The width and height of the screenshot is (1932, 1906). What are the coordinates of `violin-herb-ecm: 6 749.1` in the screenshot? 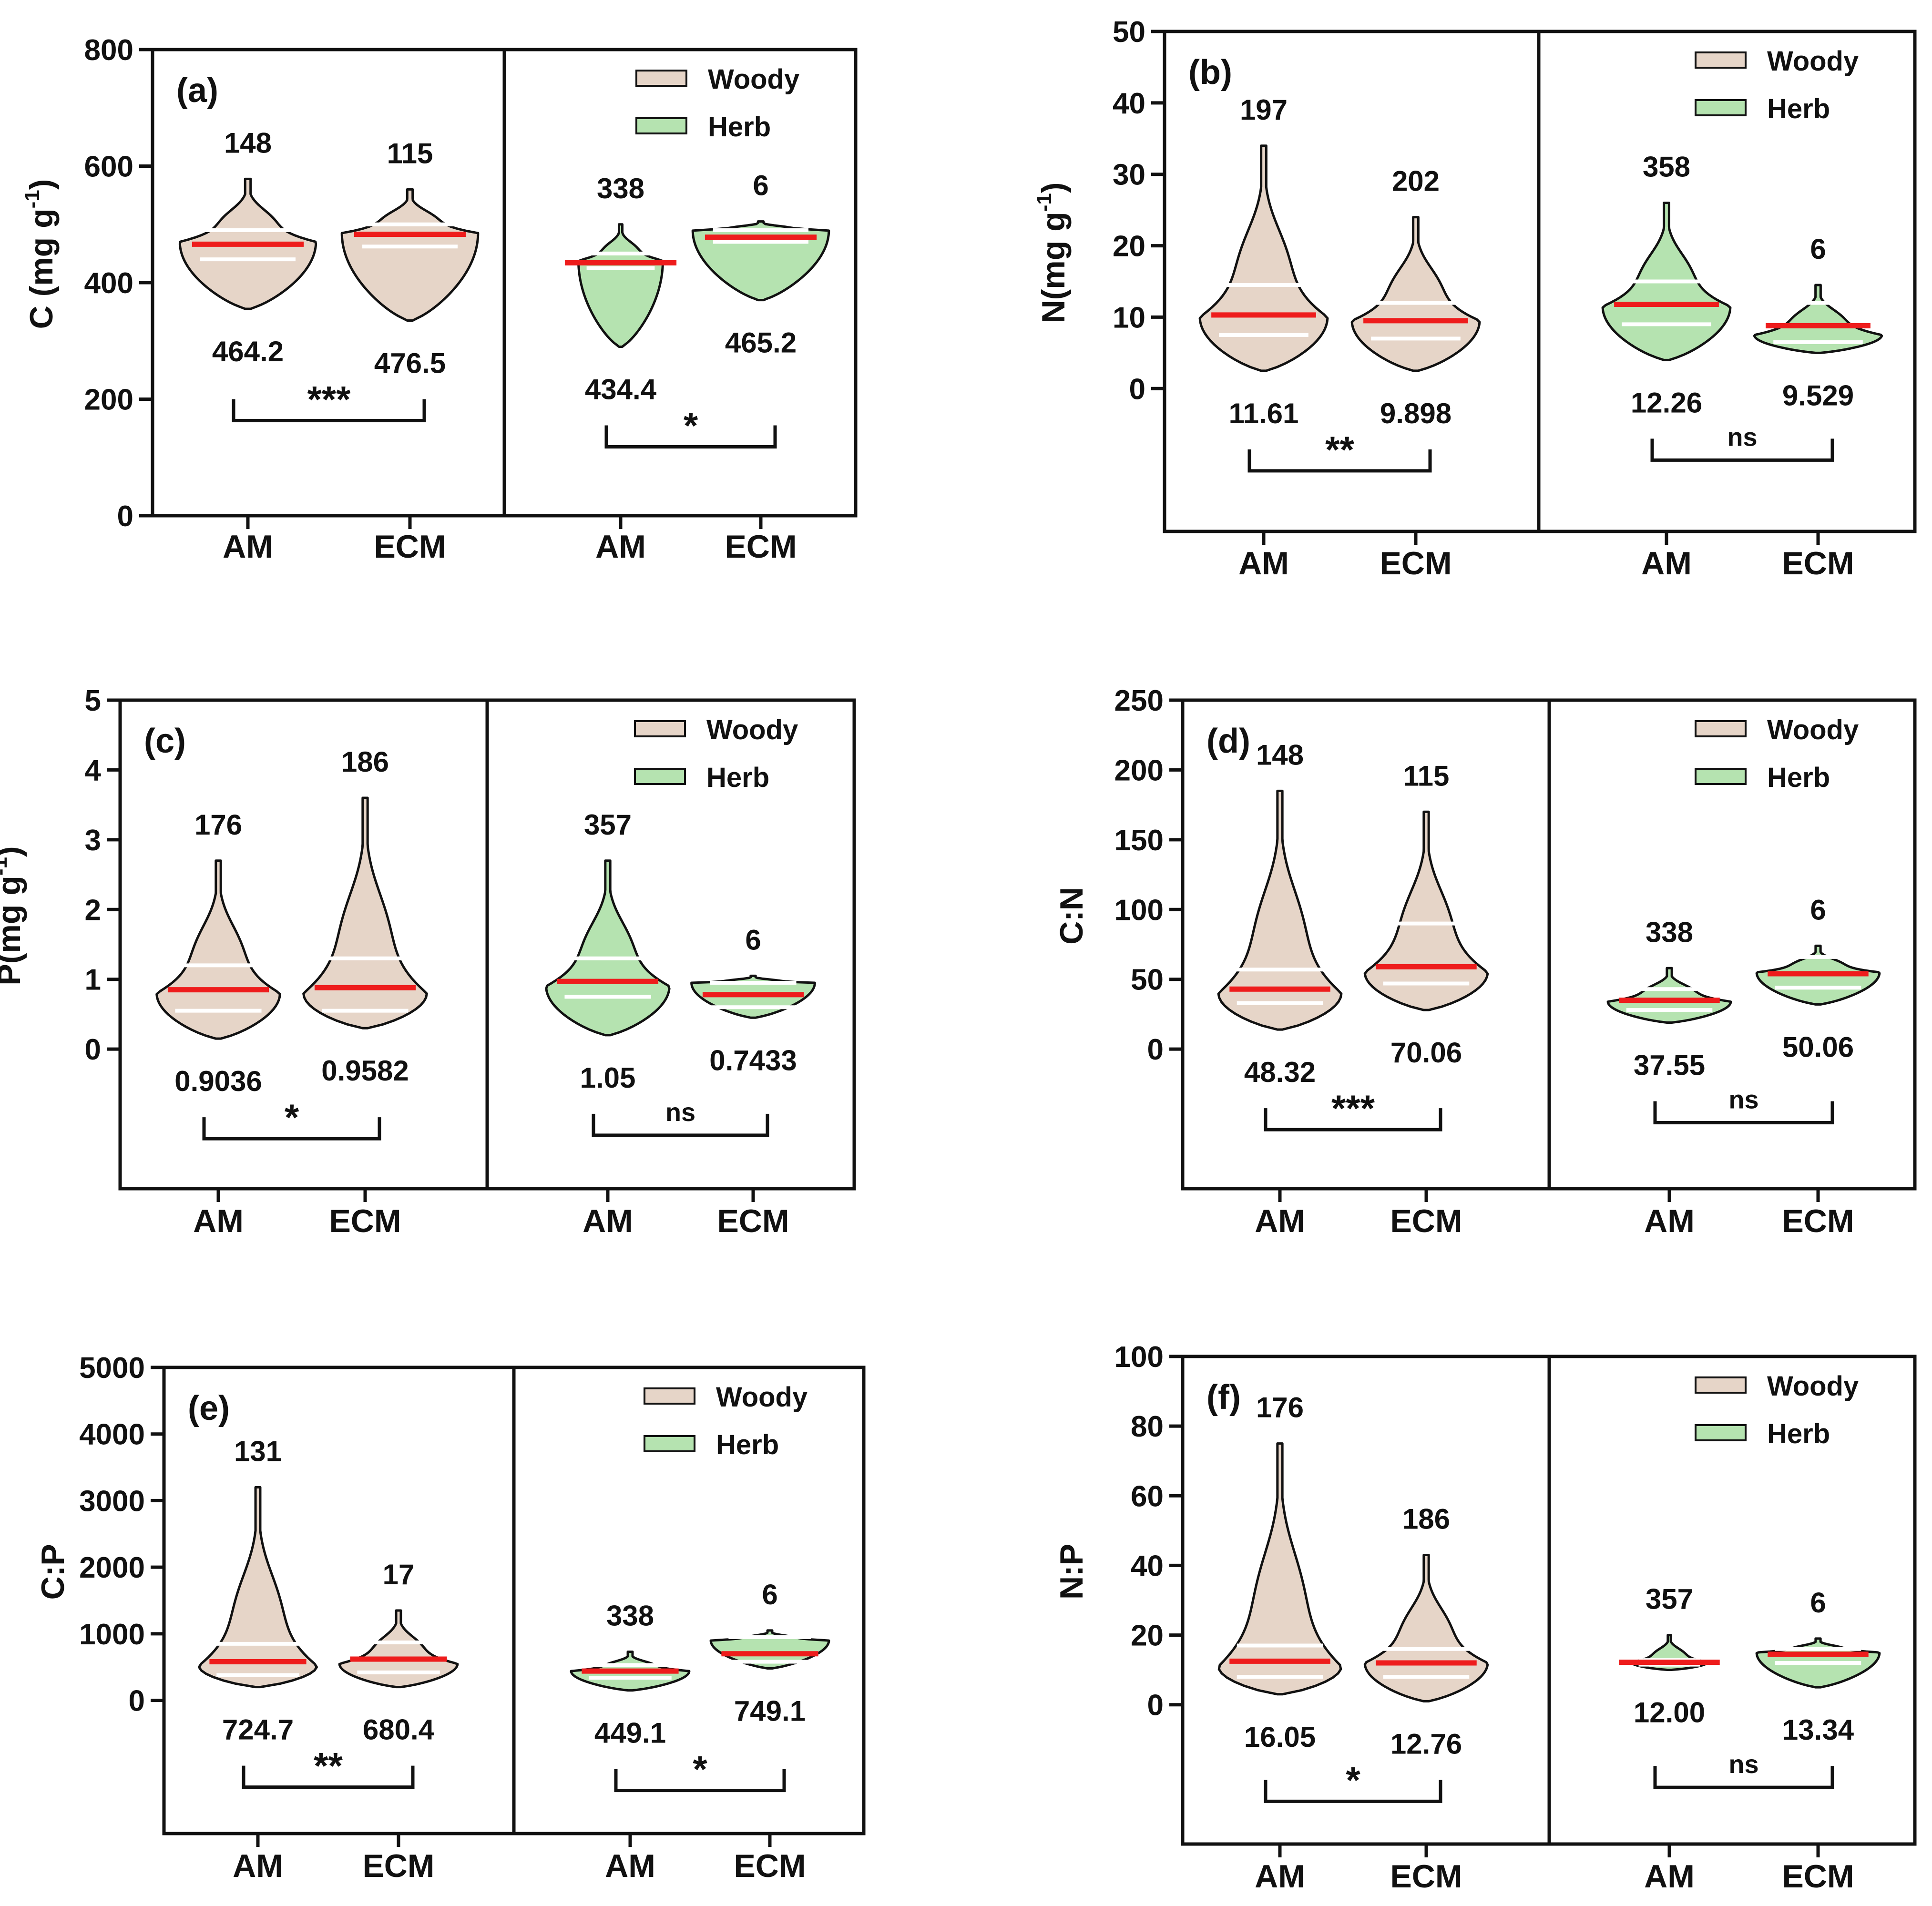 It's located at (770, 1653).